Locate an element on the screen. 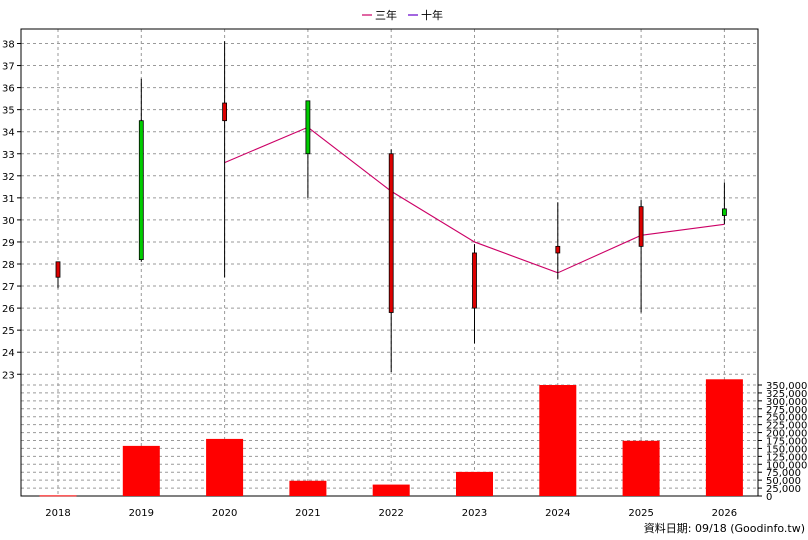 Image resolution: width=808 pixels, height=540 pixels. legend-label-three-year: 三年 is located at coordinates (386, 15).